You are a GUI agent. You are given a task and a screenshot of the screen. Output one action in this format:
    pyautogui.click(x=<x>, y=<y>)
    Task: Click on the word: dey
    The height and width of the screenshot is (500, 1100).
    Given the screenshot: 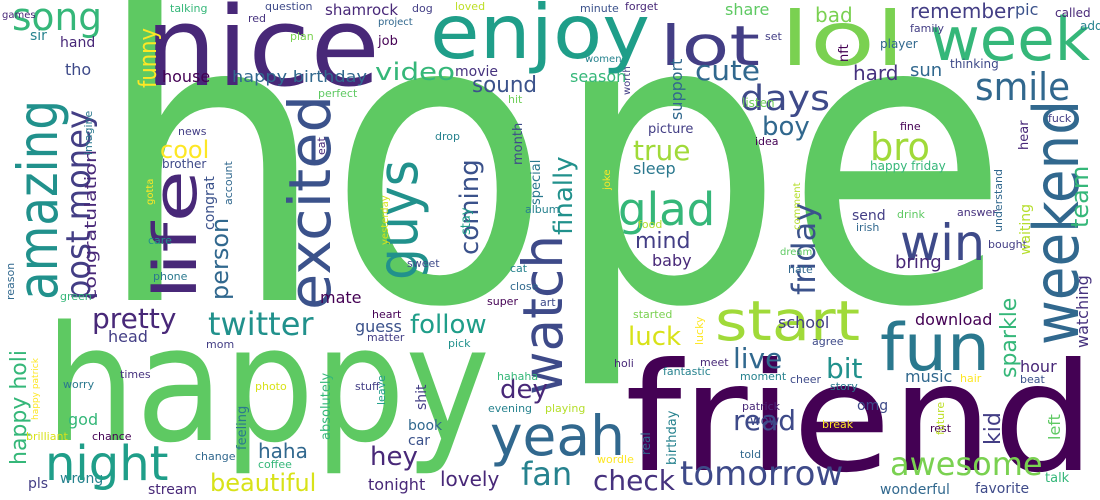 What is the action you would take?
    pyautogui.click(x=524, y=390)
    